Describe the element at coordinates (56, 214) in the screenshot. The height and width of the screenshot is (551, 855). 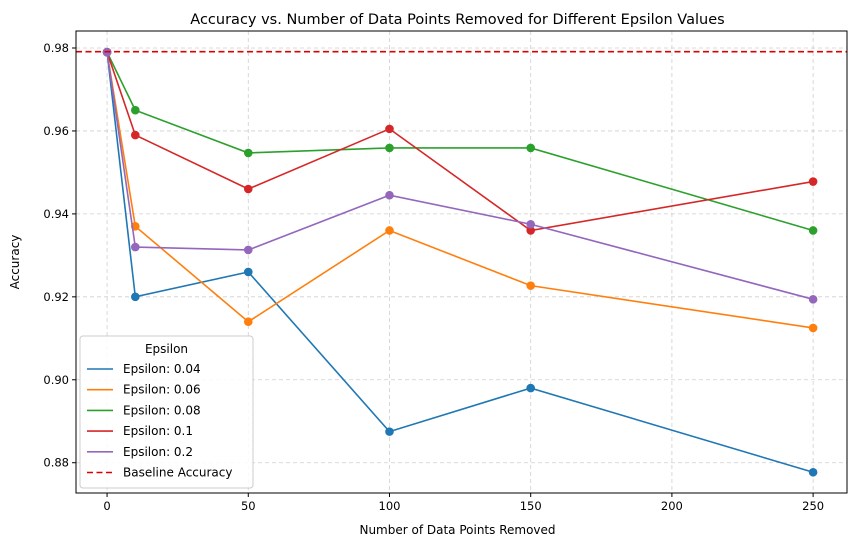
I see `y-tick-label: 0.94` at that location.